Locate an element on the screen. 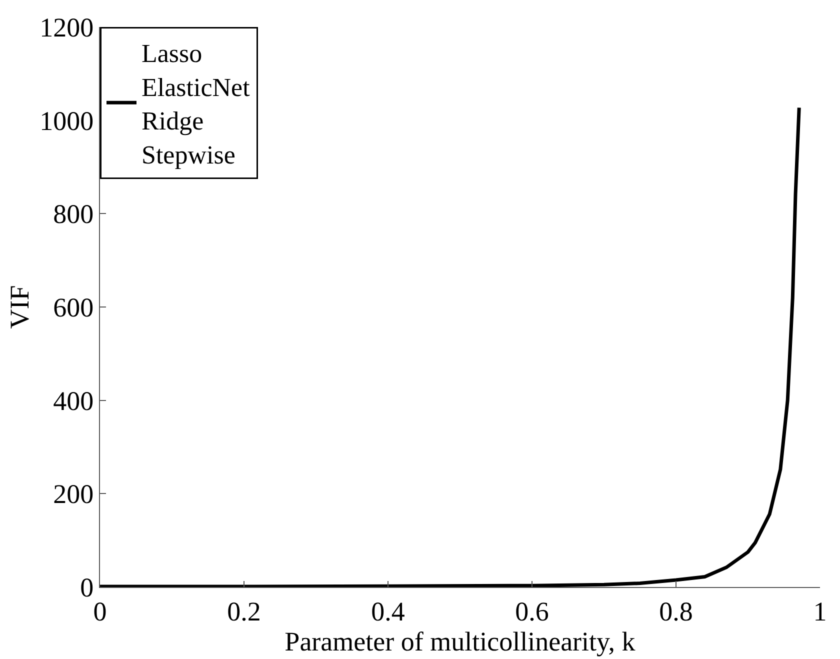 This screenshot has height=659, width=840. y-tick-label: 800 is located at coordinates (73, 214).